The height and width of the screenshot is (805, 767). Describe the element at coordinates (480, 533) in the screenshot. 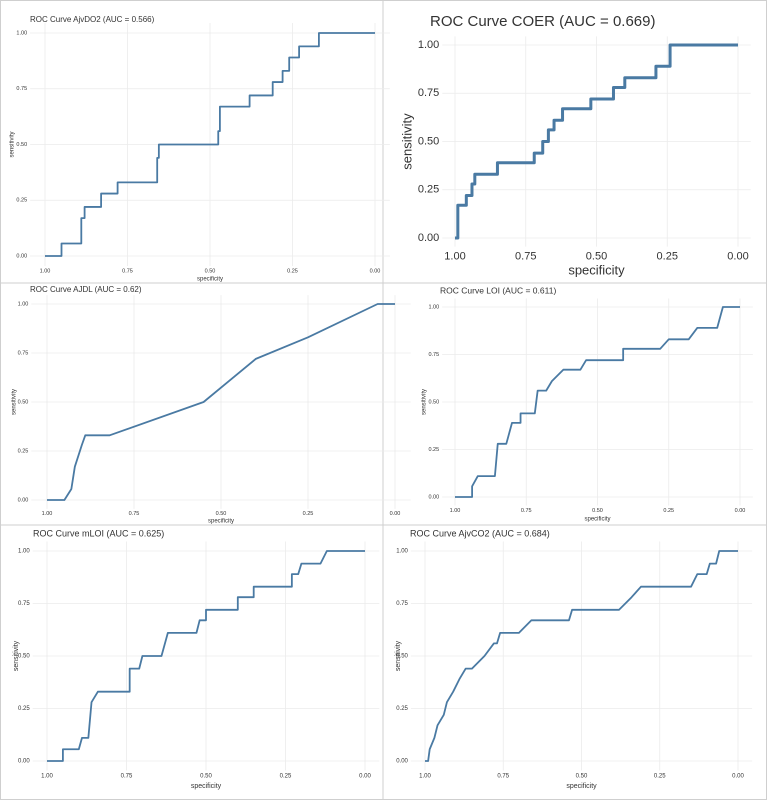

I see `chart-title: ROC Curve AjvCO2 (AUC = 0.684)` at that location.